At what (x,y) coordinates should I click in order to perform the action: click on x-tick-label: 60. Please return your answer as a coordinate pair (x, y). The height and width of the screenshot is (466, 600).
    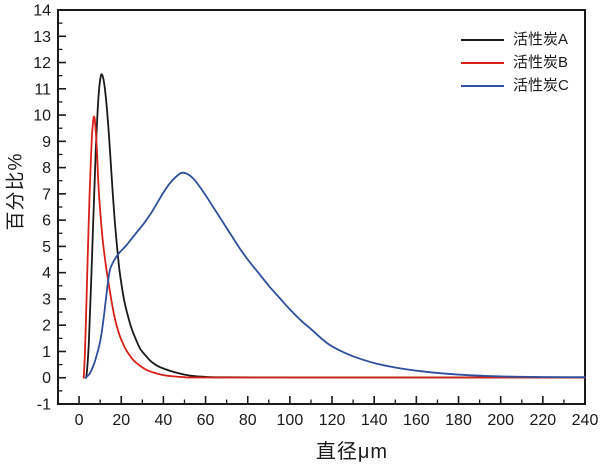
    Looking at the image, I should click on (206, 420).